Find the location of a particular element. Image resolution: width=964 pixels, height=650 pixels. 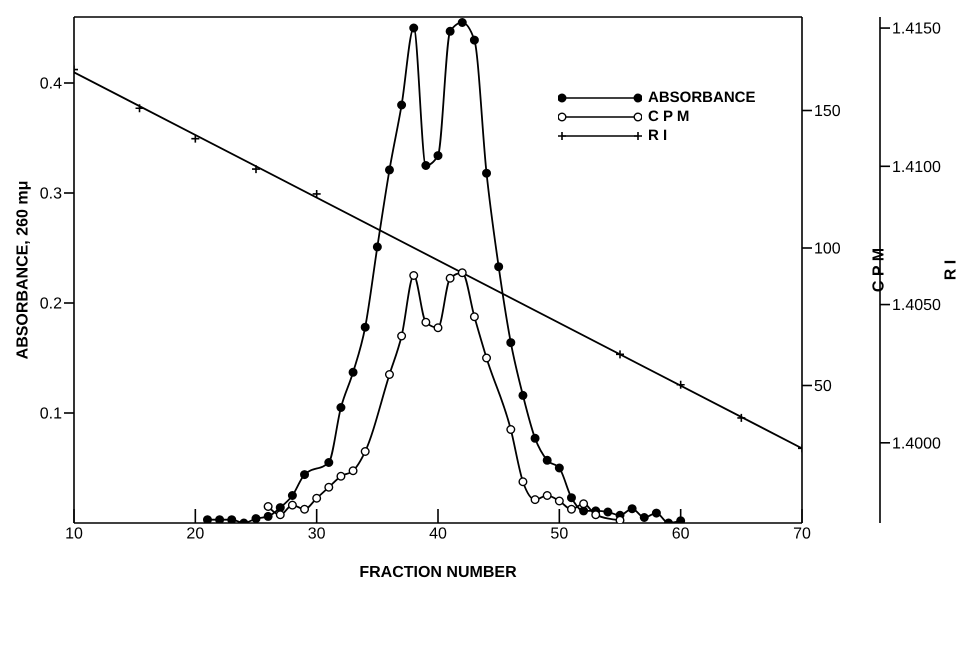

y2-tick-label: 100 is located at coordinates (827, 249).